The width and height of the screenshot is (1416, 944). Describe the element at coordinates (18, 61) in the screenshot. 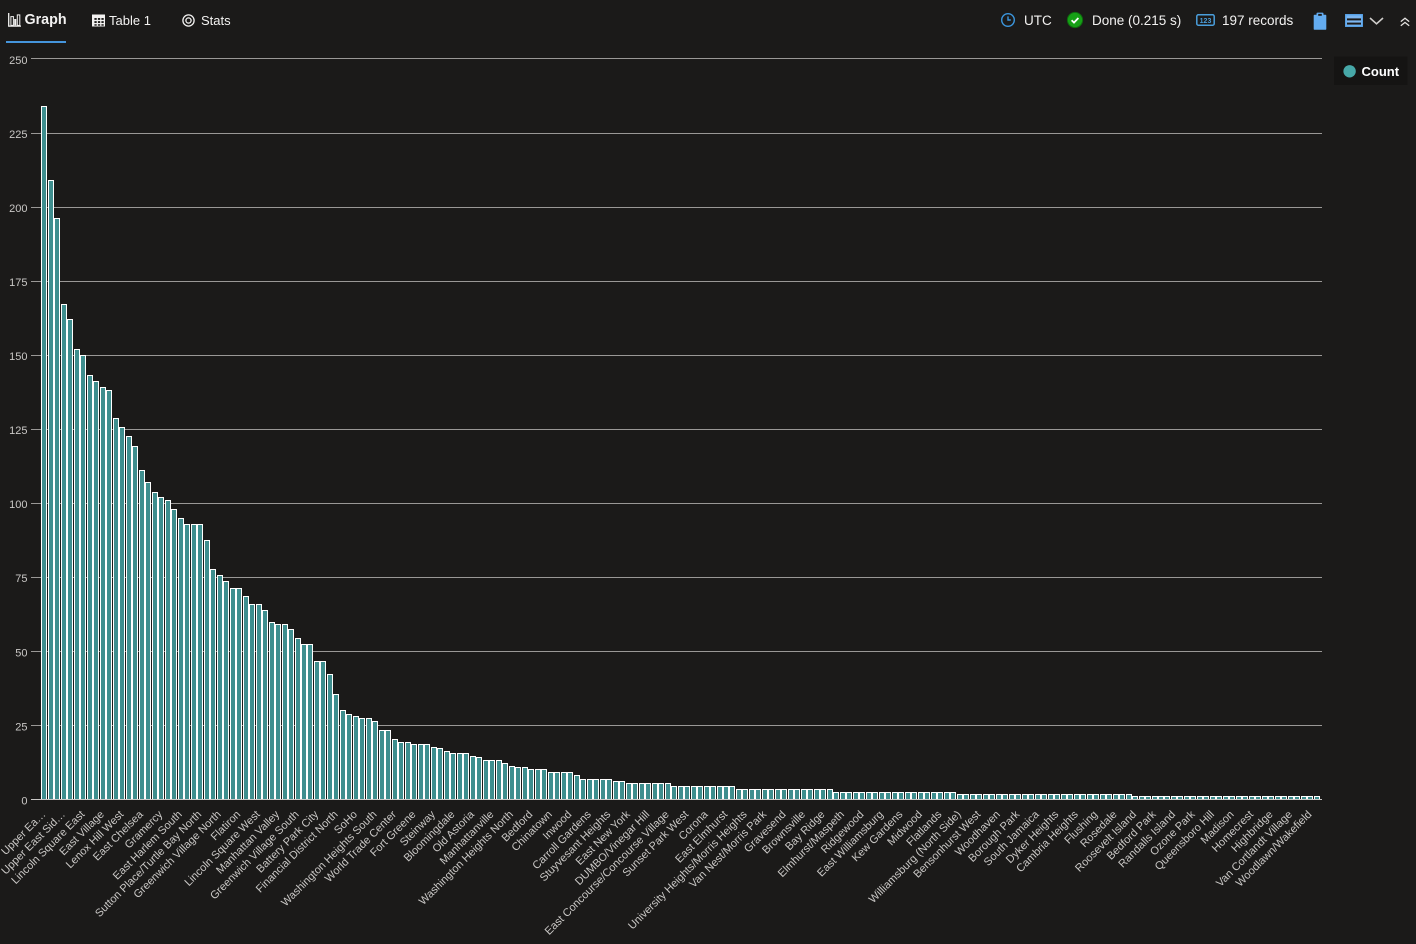

I see `svg-text: 250` at that location.